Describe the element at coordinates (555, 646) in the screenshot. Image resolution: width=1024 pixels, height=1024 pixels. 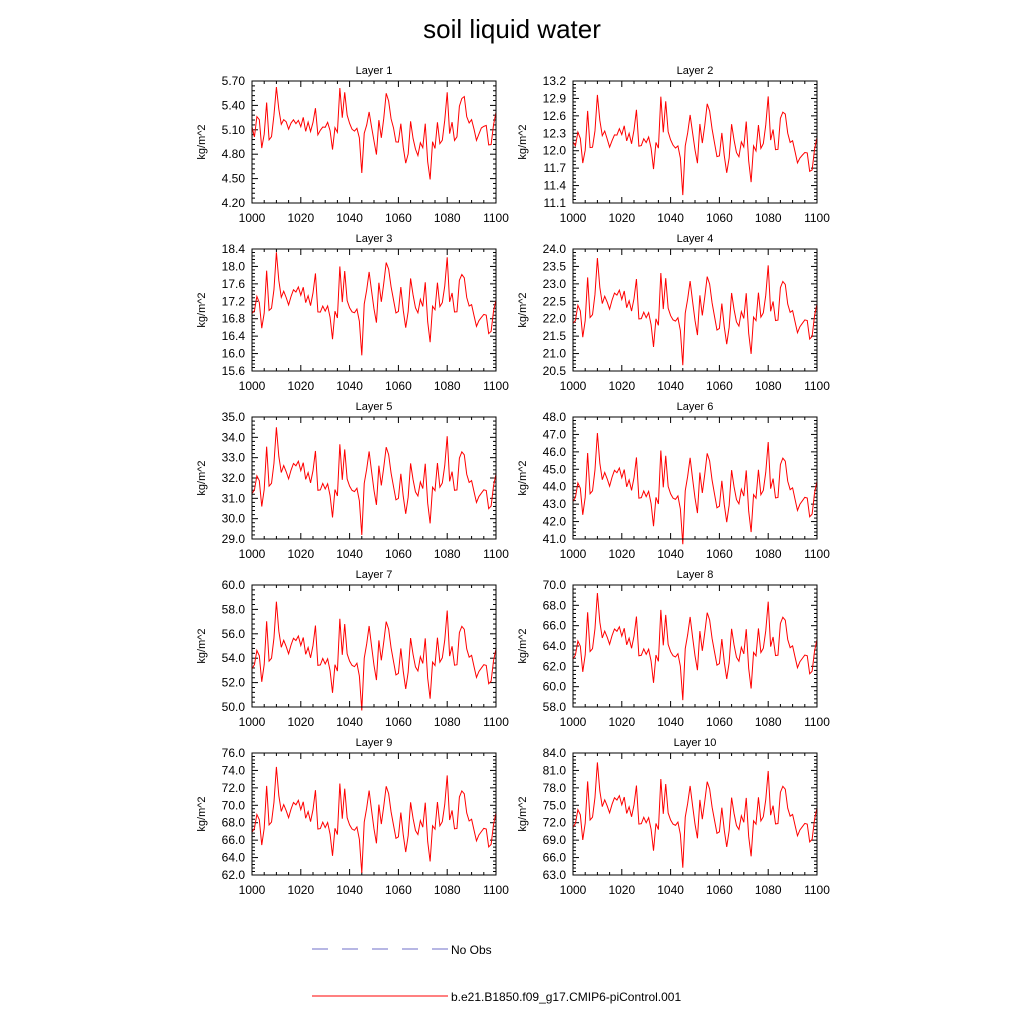
I see `y-tick-label: 64.0` at that location.